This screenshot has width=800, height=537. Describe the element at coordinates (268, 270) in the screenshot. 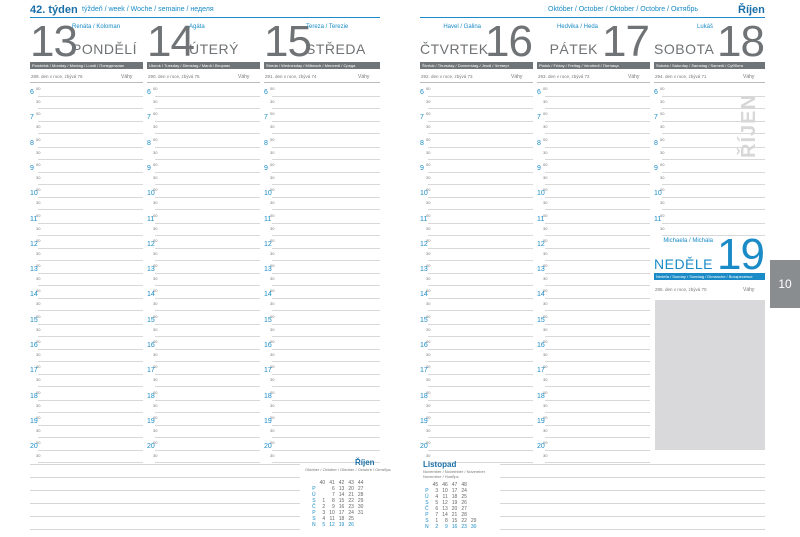

I see `hour-label: 13` at that location.